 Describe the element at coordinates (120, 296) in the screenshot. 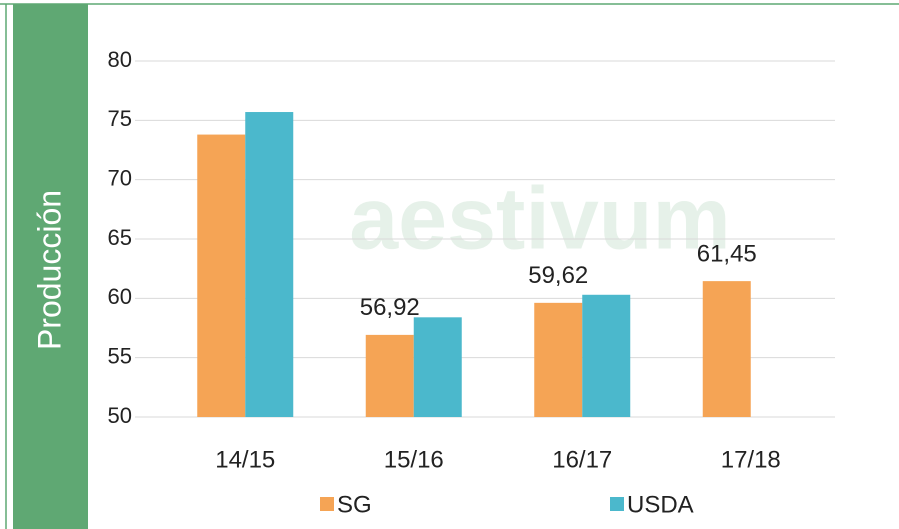

I see `y-tick-label: 60` at that location.